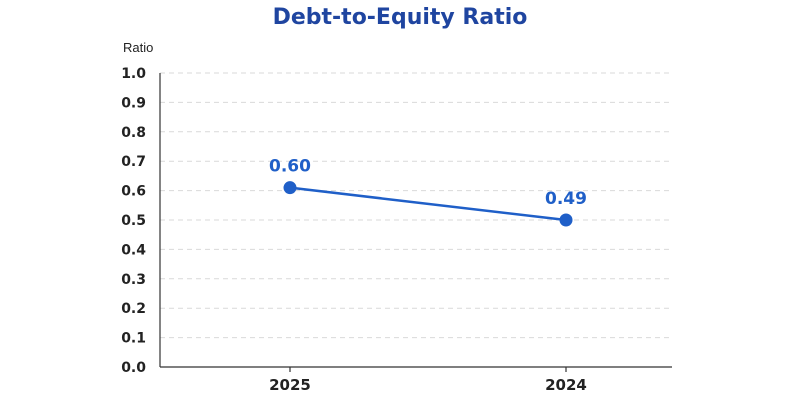 The height and width of the screenshot is (400, 800). What do you see at coordinates (133, 74) in the screenshot?
I see `y-tick-label: 1.0` at bounding box center [133, 74].